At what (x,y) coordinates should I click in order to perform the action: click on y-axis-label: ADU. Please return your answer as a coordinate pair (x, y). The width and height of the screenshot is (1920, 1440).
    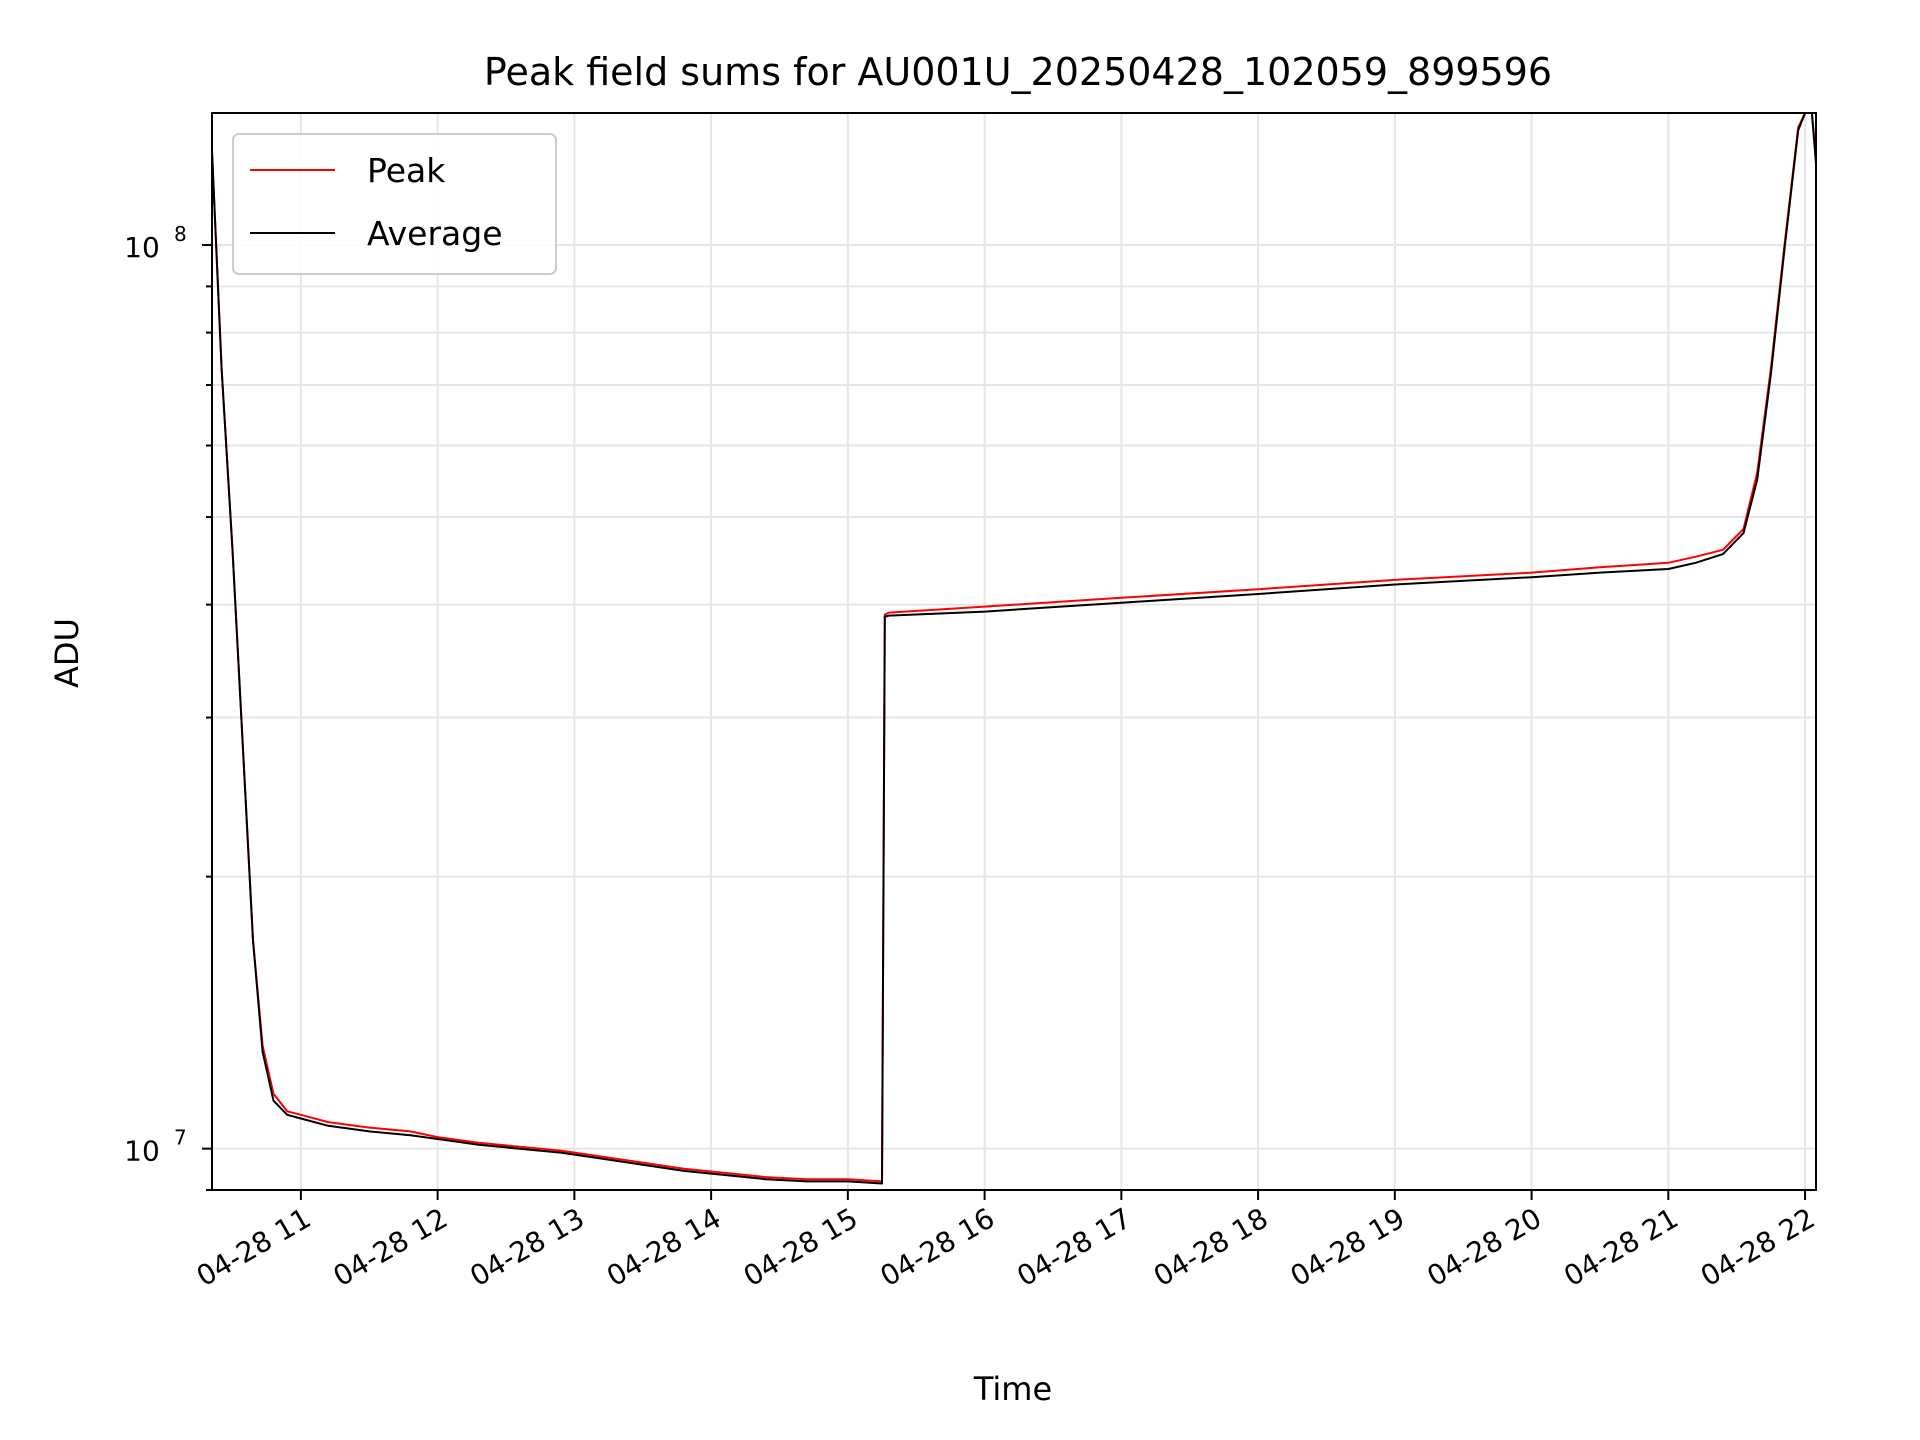
    Looking at the image, I should click on (67, 653).